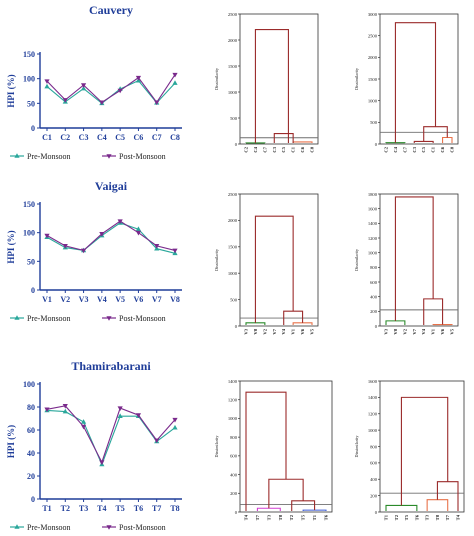  I want to click on leaf-label: V6, so click(442, 331).